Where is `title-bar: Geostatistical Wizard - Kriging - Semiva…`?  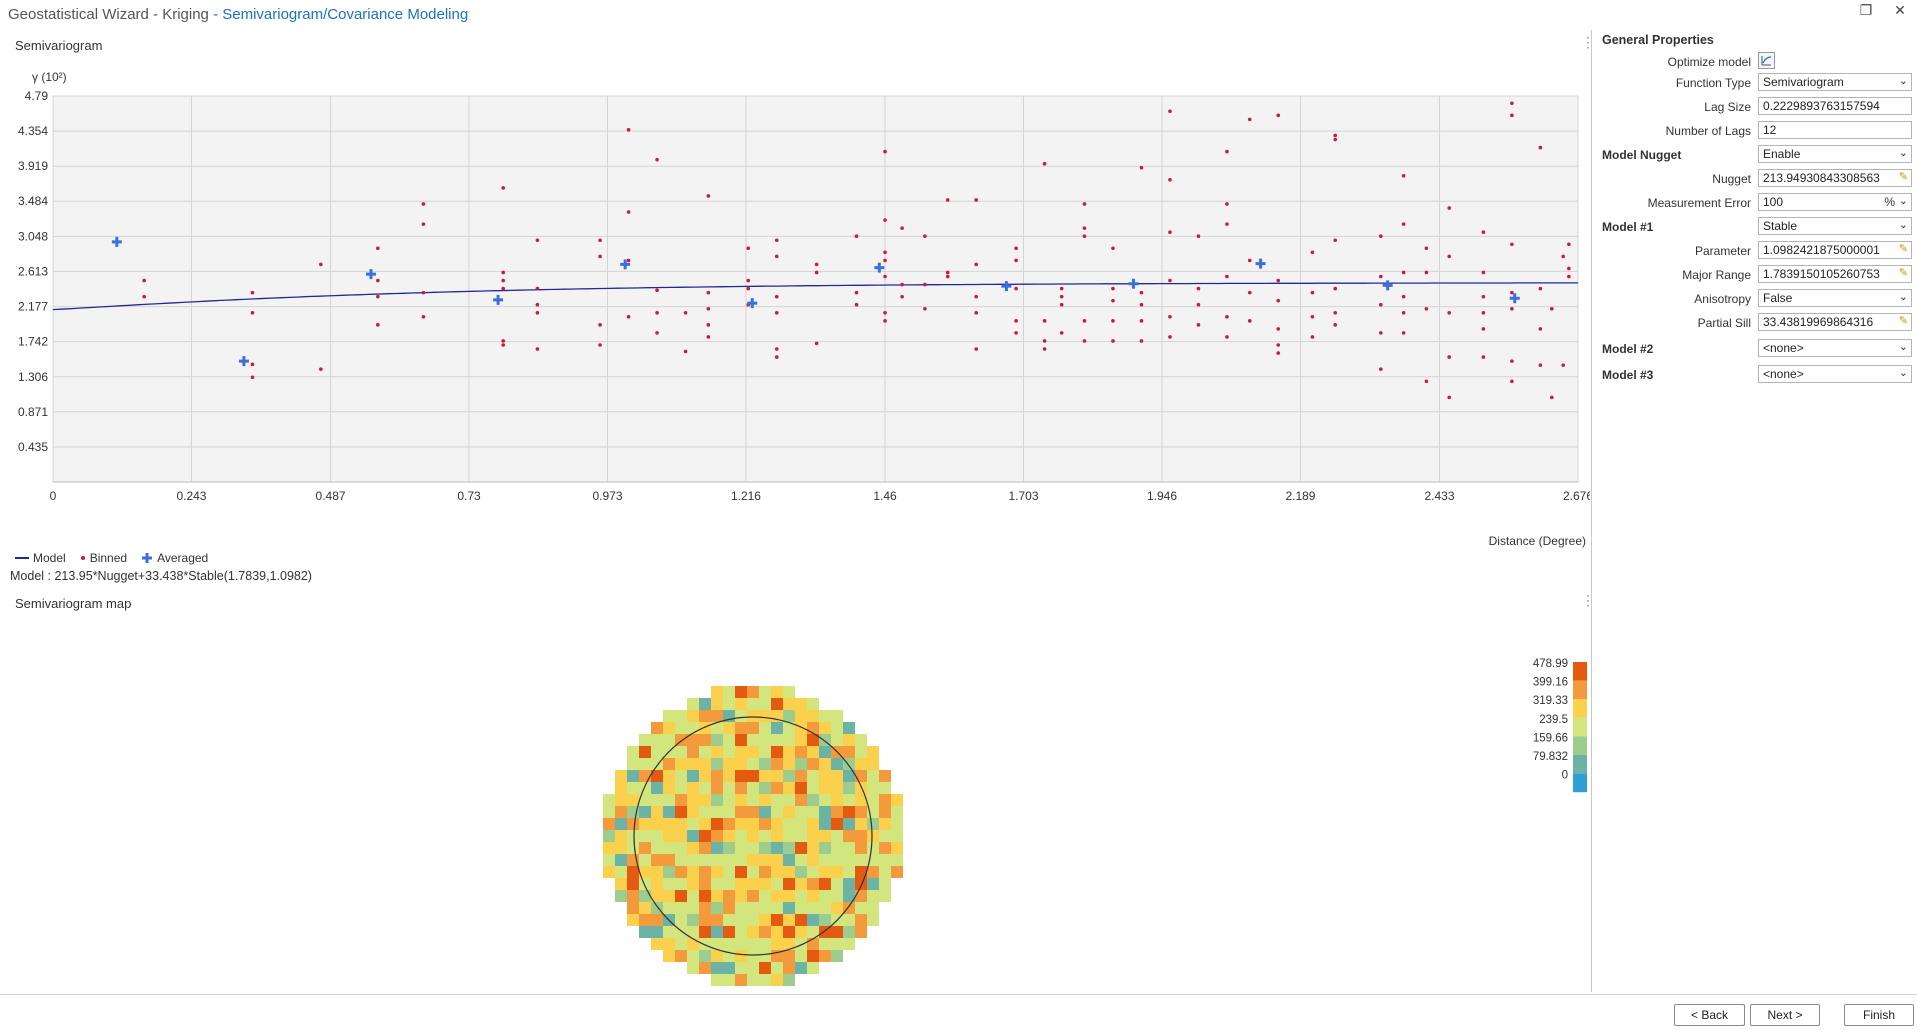
title-bar: Geostatistical Wizard - Kriging - Semiva… is located at coordinates (958, 15).